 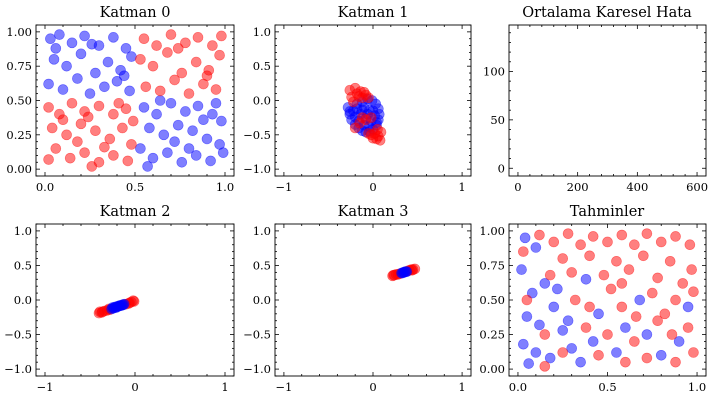 I want to click on y-tick-label: 0, so click(x=501, y=168).